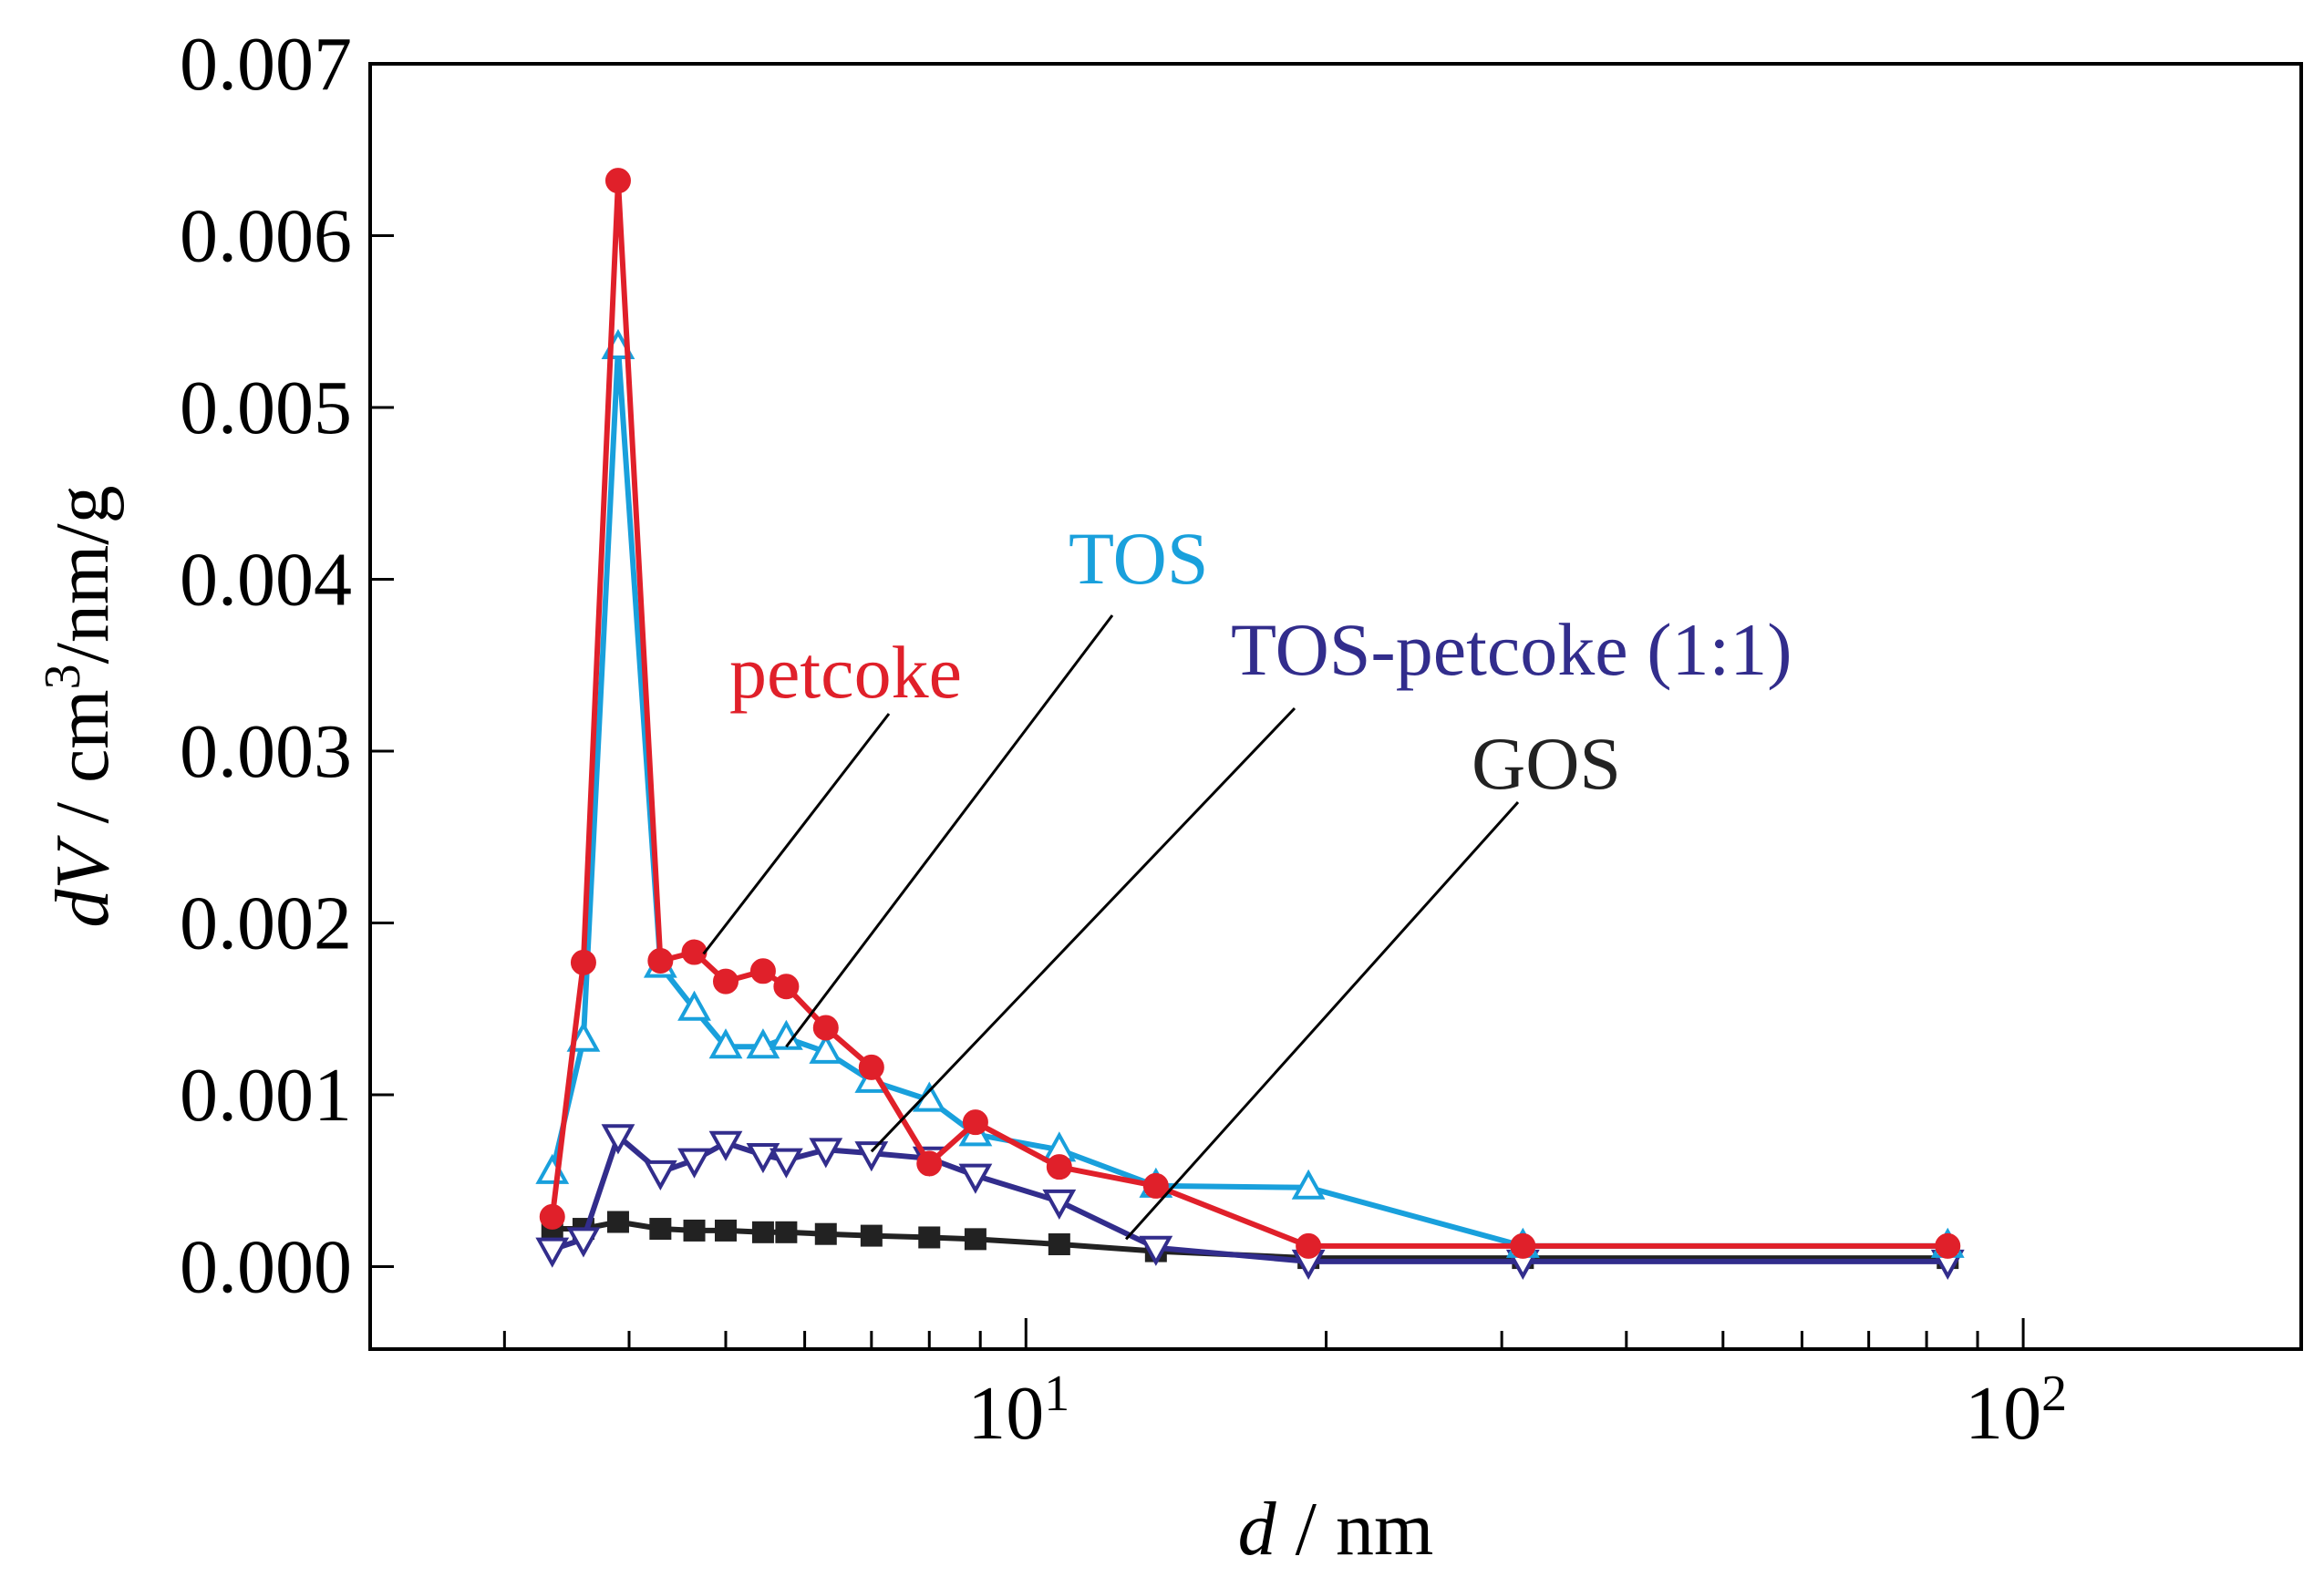 This screenshot has width=2324, height=1577. I want to click on annotation-tos-petcoke: TOS-petcoke (1:1), so click(1511, 650).